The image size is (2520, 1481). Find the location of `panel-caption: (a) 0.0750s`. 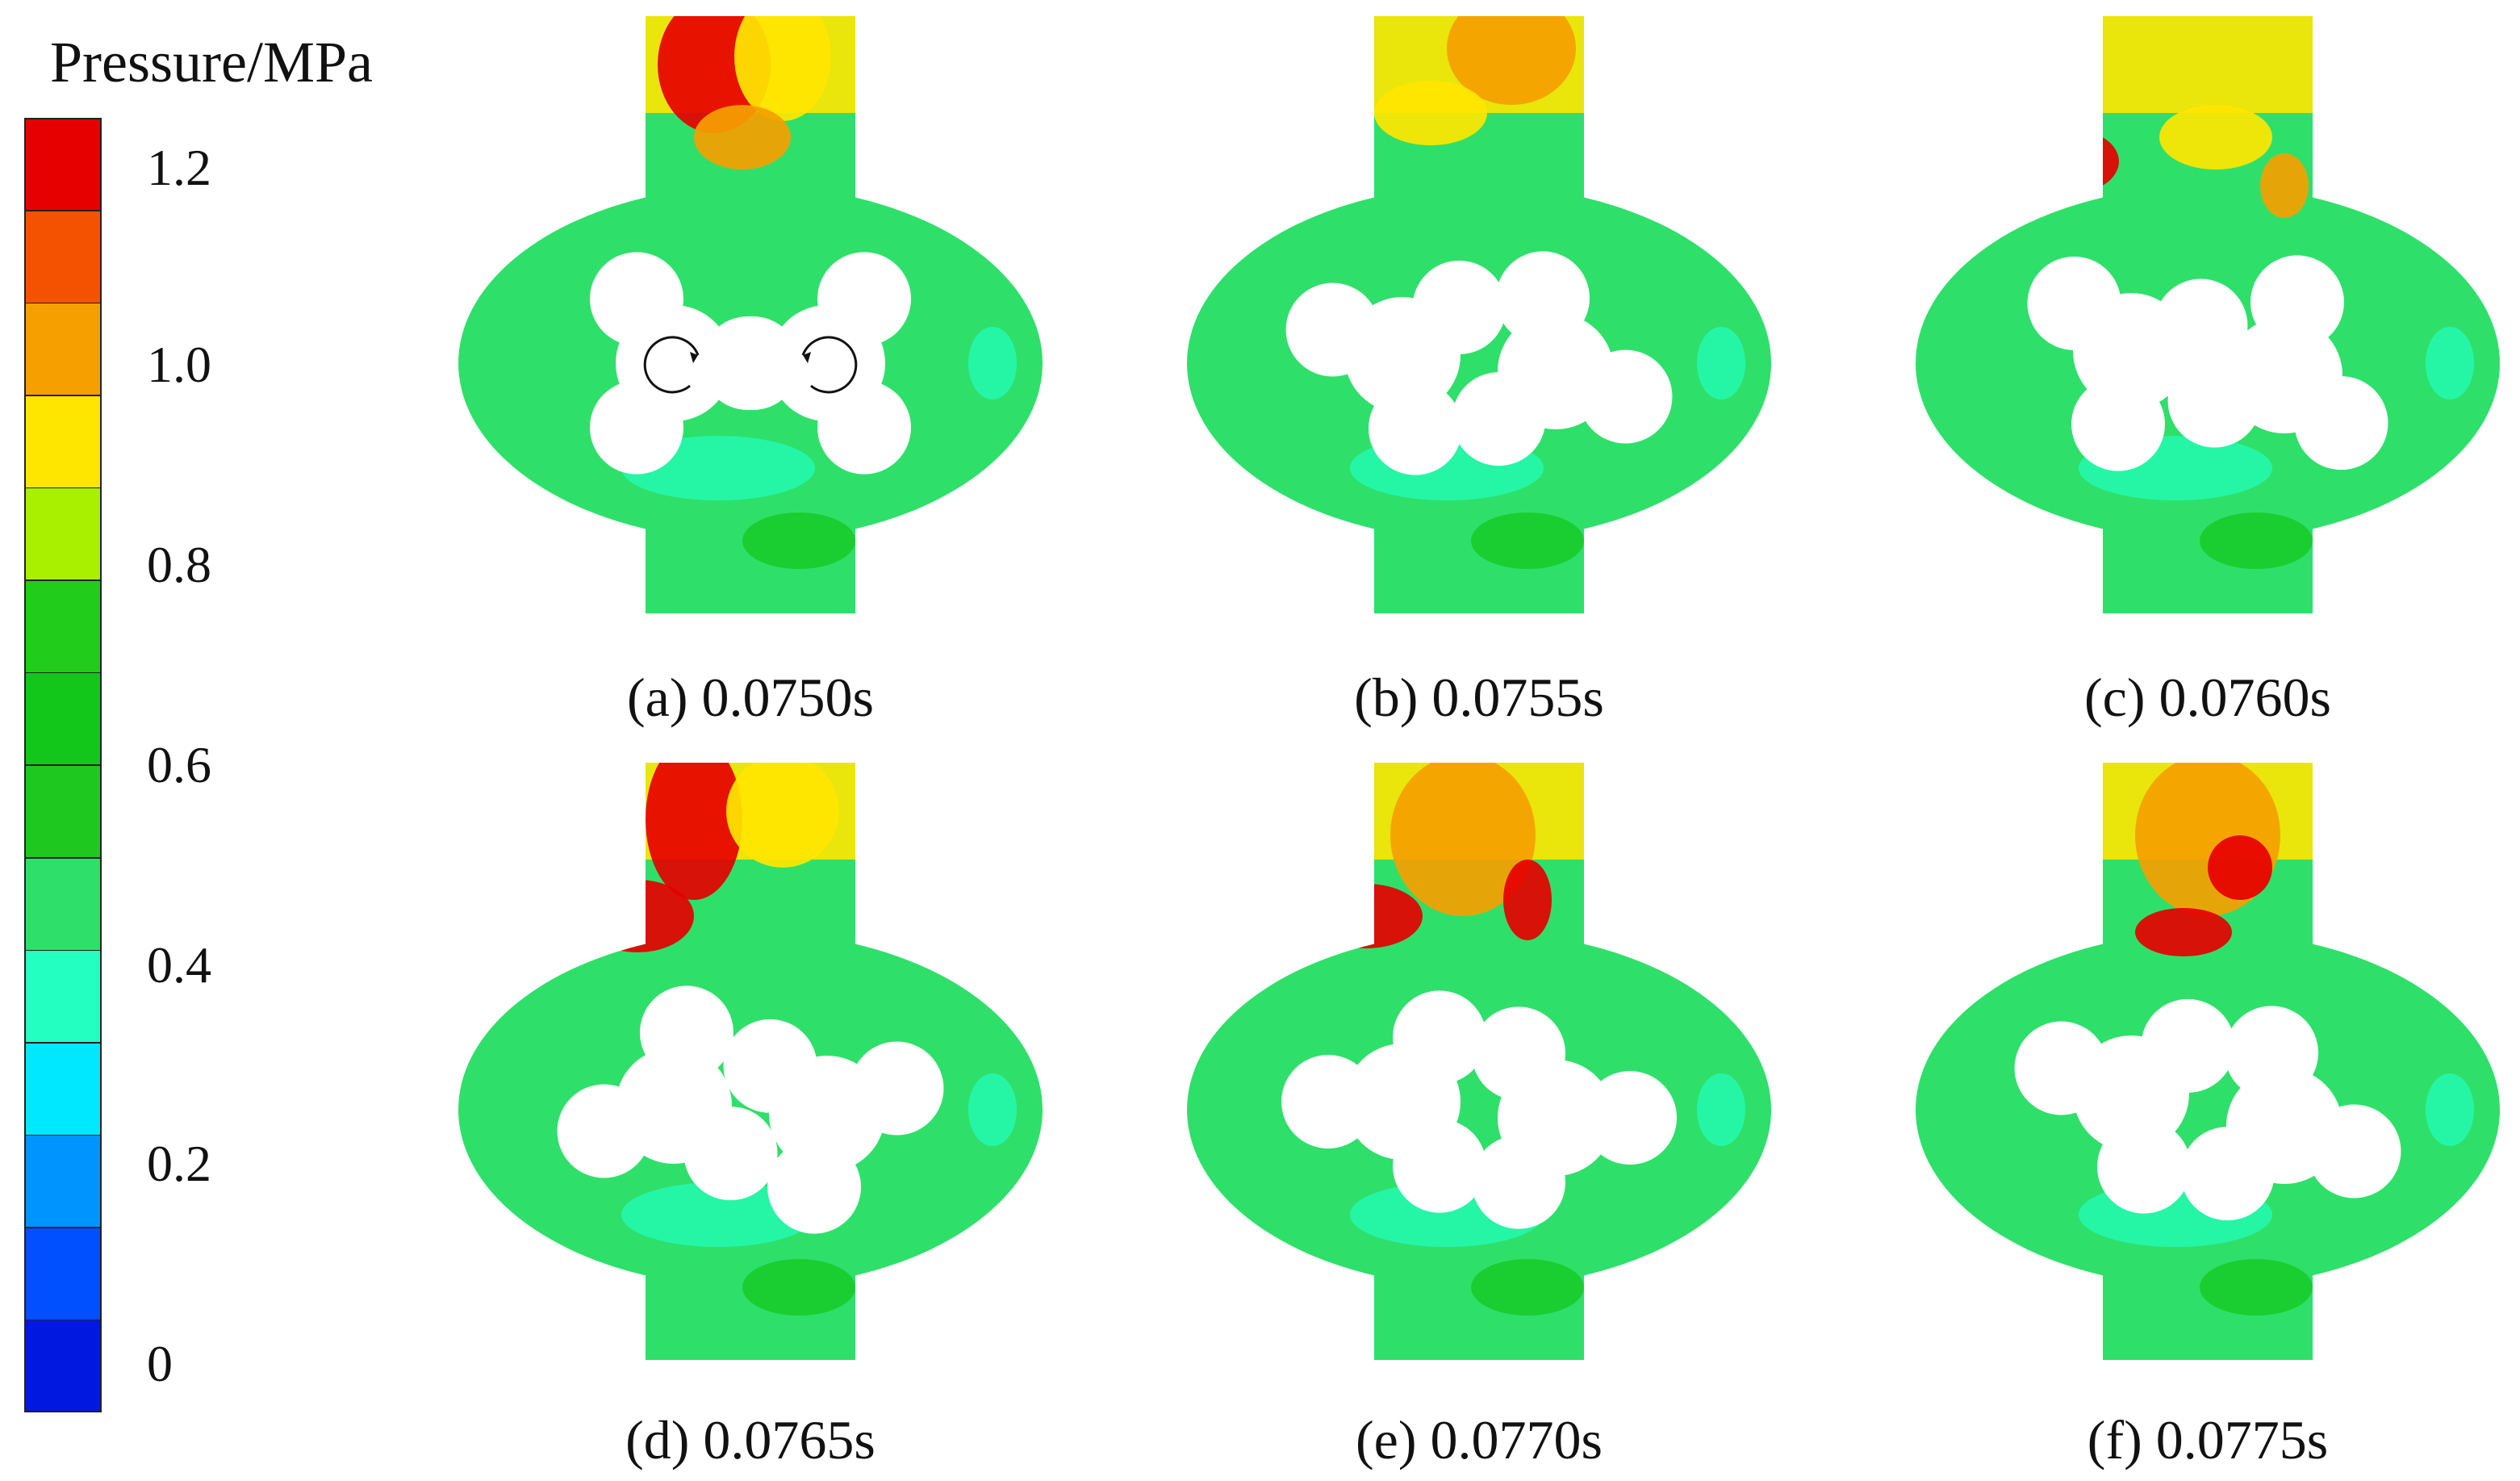

panel-caption: (a) 0.0750s is located at coordinates (751, 697).